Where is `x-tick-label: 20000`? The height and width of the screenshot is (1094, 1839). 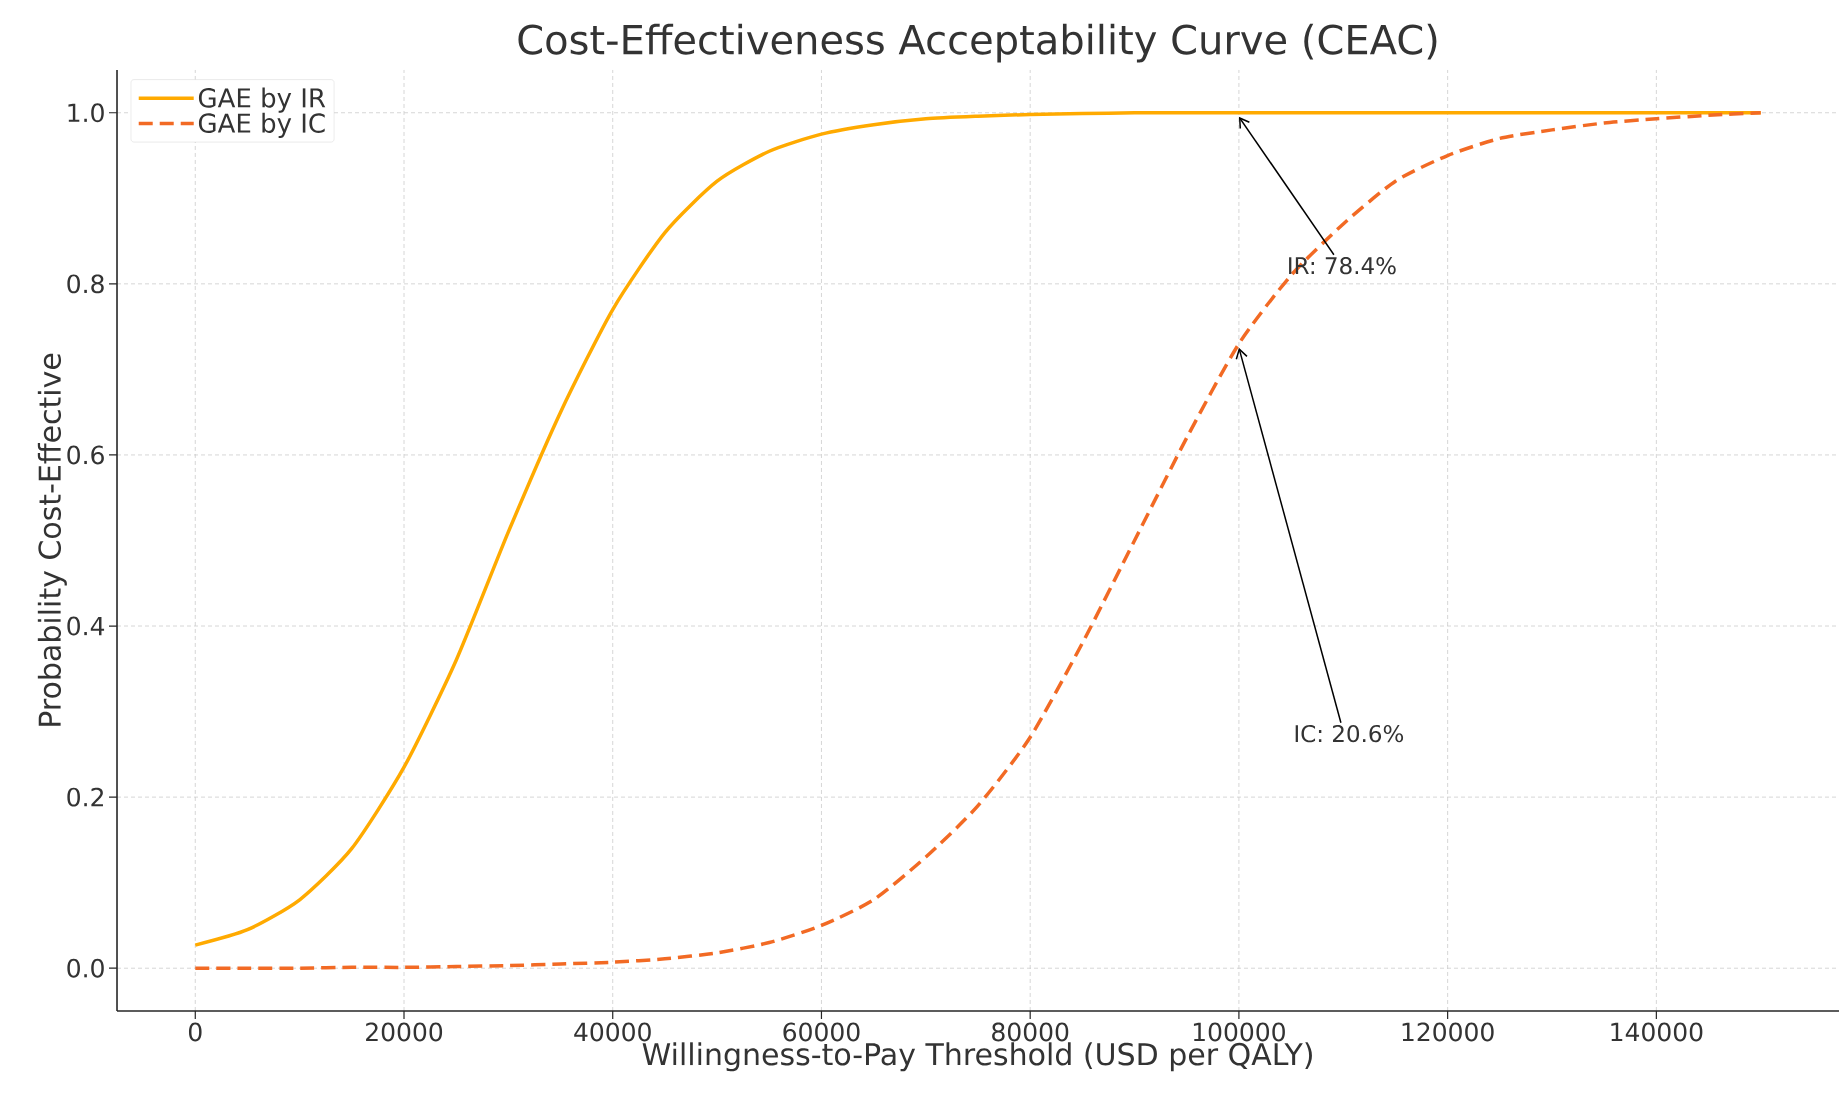 x-tick-label: 20000 is located at coordinates (404, 1032).